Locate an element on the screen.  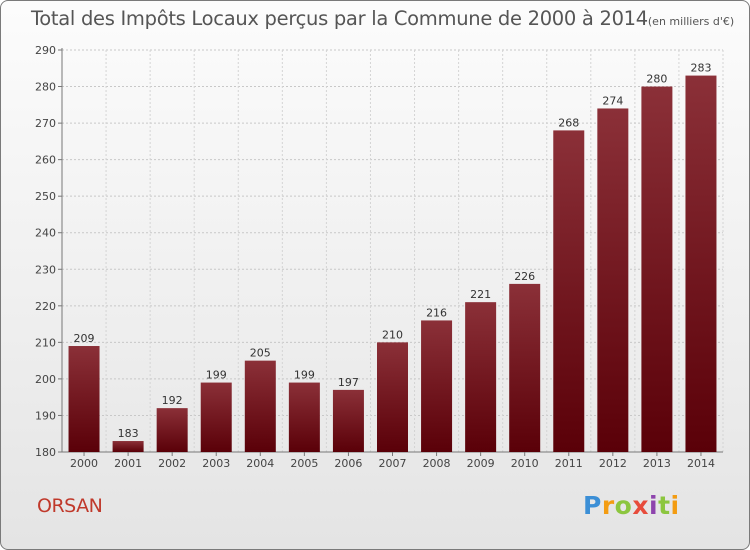
x-tick-label: 2014 is located at coordinates (701, 463).